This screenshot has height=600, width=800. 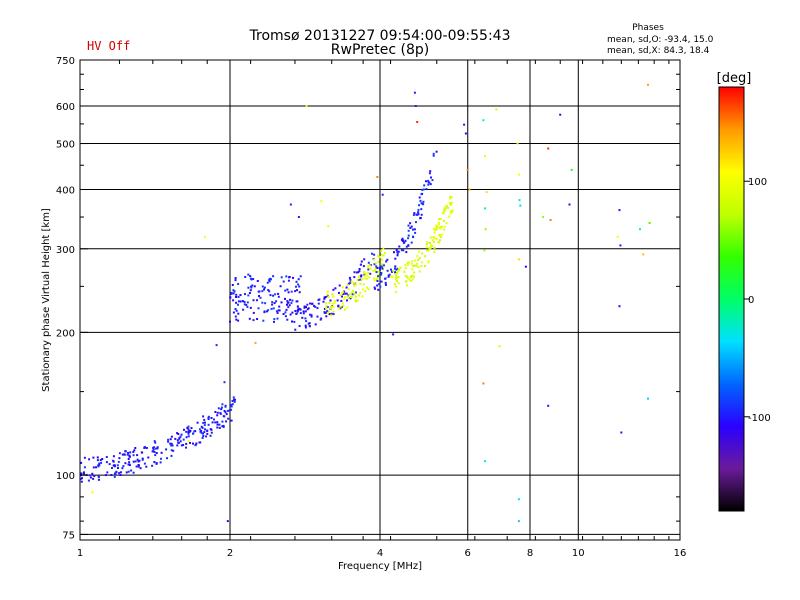 I want to click on x-tick-label: 8, so click(x=530, y=553).